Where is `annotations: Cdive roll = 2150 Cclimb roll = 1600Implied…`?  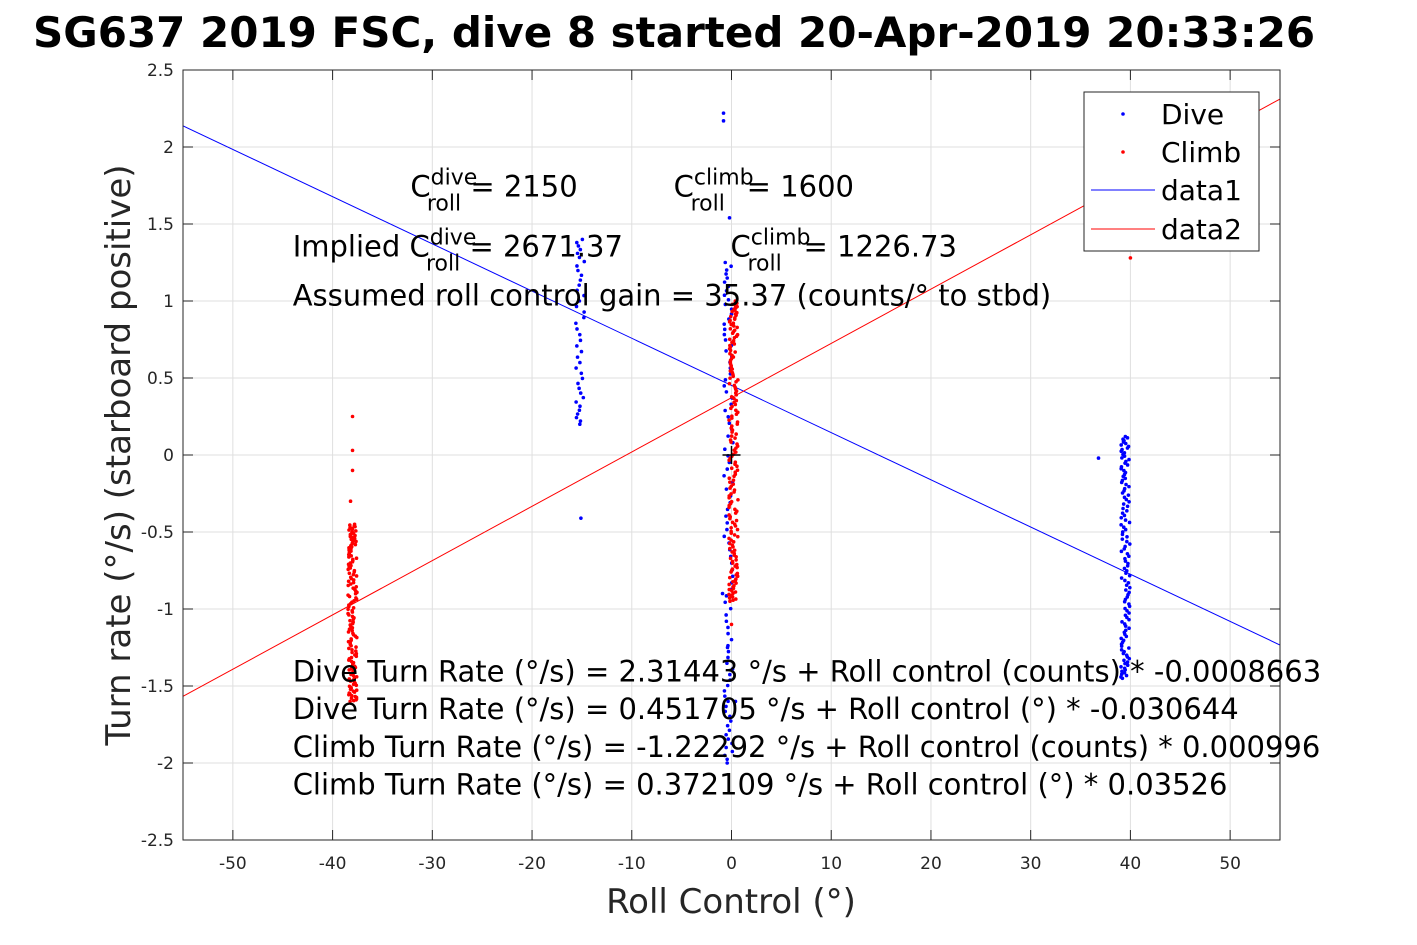
annotations: Cdive roll = 2150 Cclimb roll = 1600Implied… is located at coordinates (672, 238).